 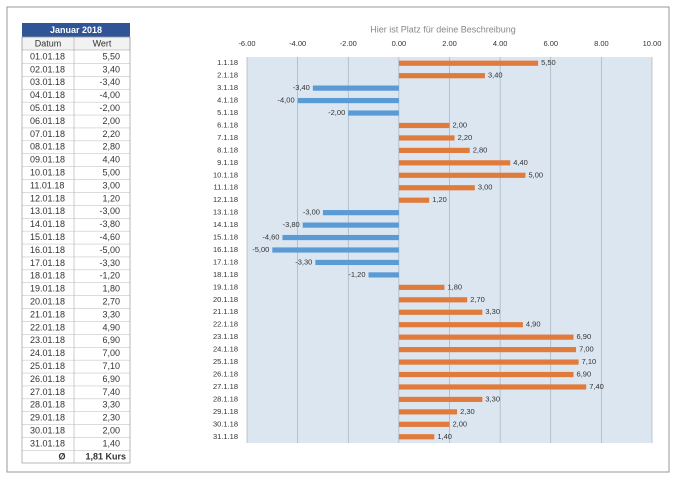 I want to click on value-cell: 6,90, so click(x=111, y=340).